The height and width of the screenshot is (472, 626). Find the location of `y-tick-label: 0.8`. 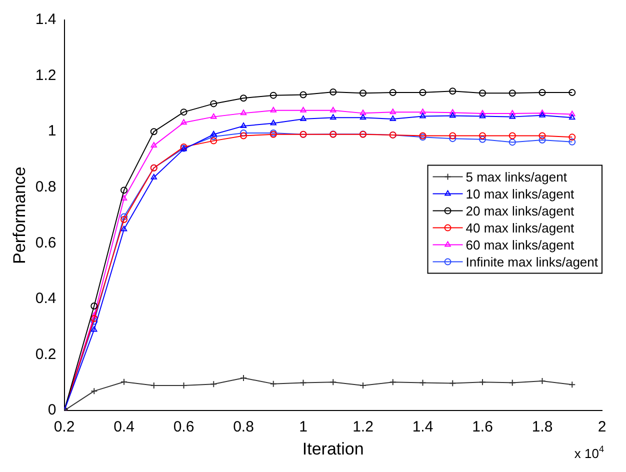

y-tick-label: 0.8 is located at coordinates (45, 187).